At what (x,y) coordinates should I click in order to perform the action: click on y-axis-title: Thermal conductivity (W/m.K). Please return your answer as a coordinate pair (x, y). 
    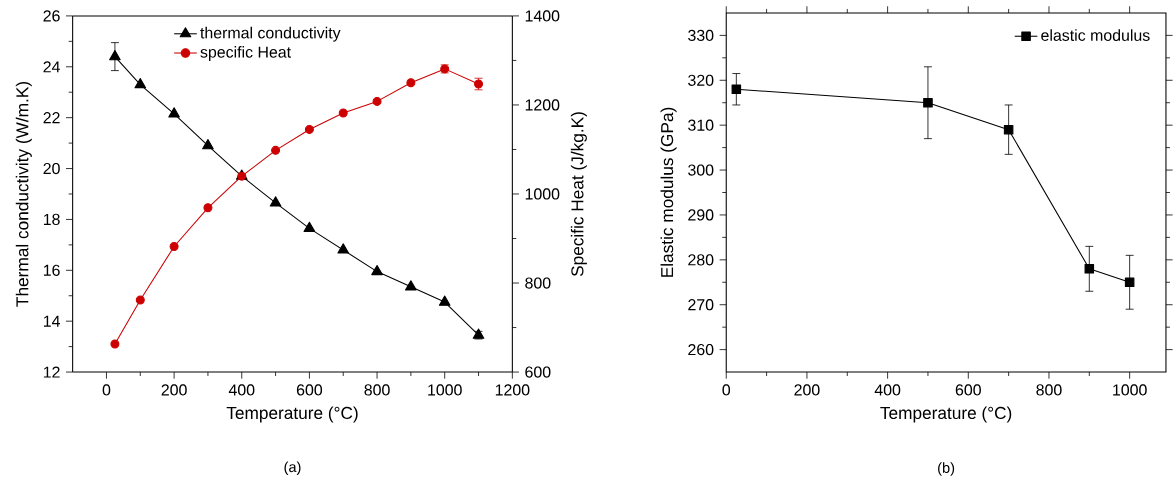
    Looking at the image, I should click on (23, 194).